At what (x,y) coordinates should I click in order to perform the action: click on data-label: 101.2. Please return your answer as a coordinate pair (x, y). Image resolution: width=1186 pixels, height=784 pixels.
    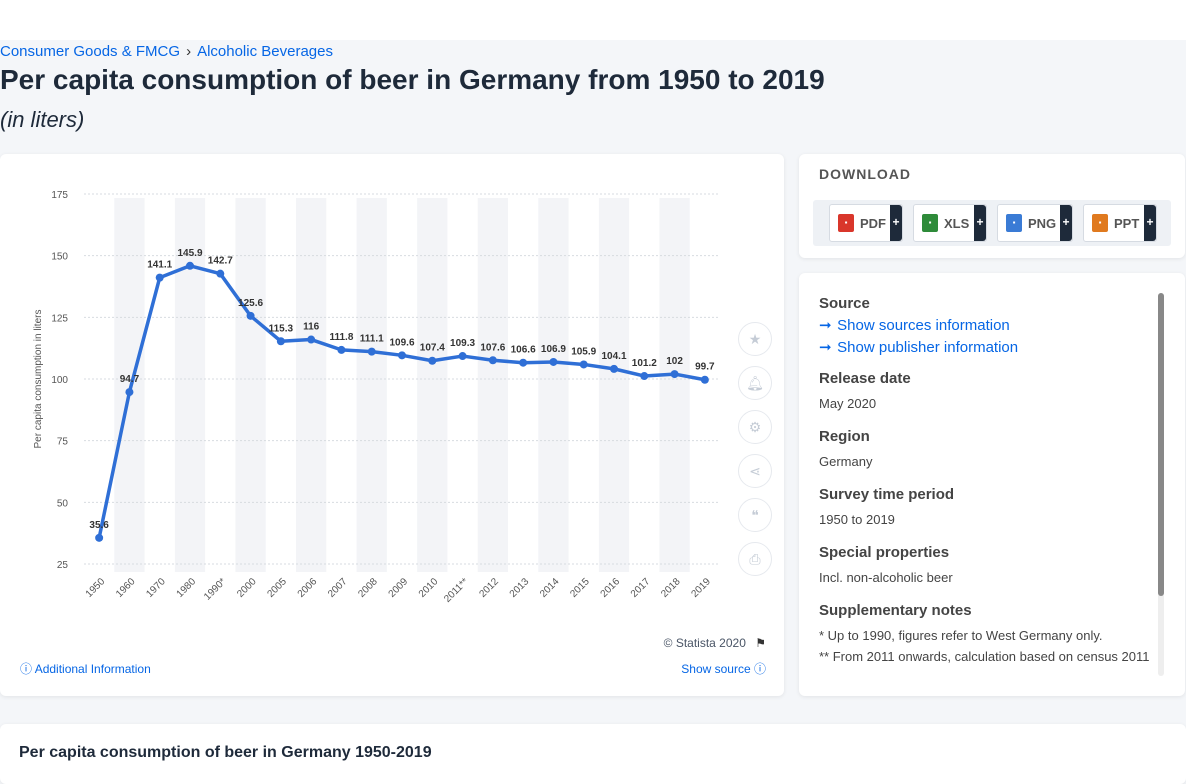
    Looking at the image, I should click on (644, 363).